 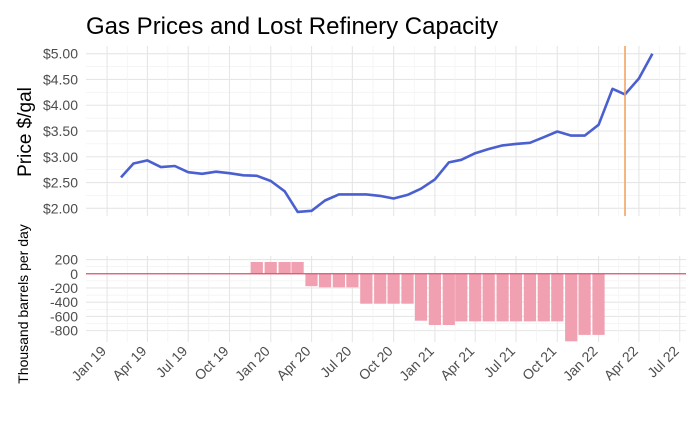 What do you see at coordinates (60, 157) in the screenshot?
I see `price-y-tick-label: $3.00` at bounding box center [60, 157].